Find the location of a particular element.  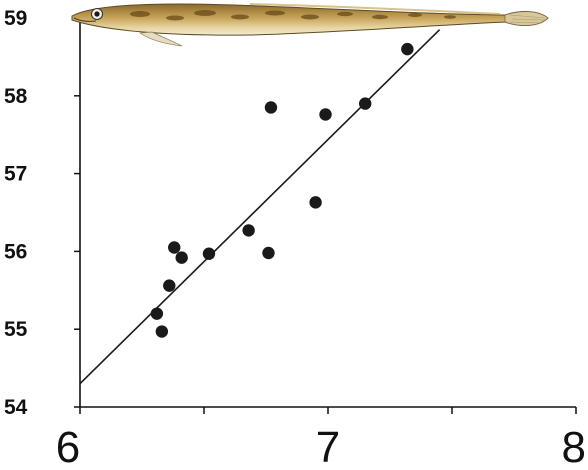

y-tick-label: 55 is located at coordinates (16, 329).